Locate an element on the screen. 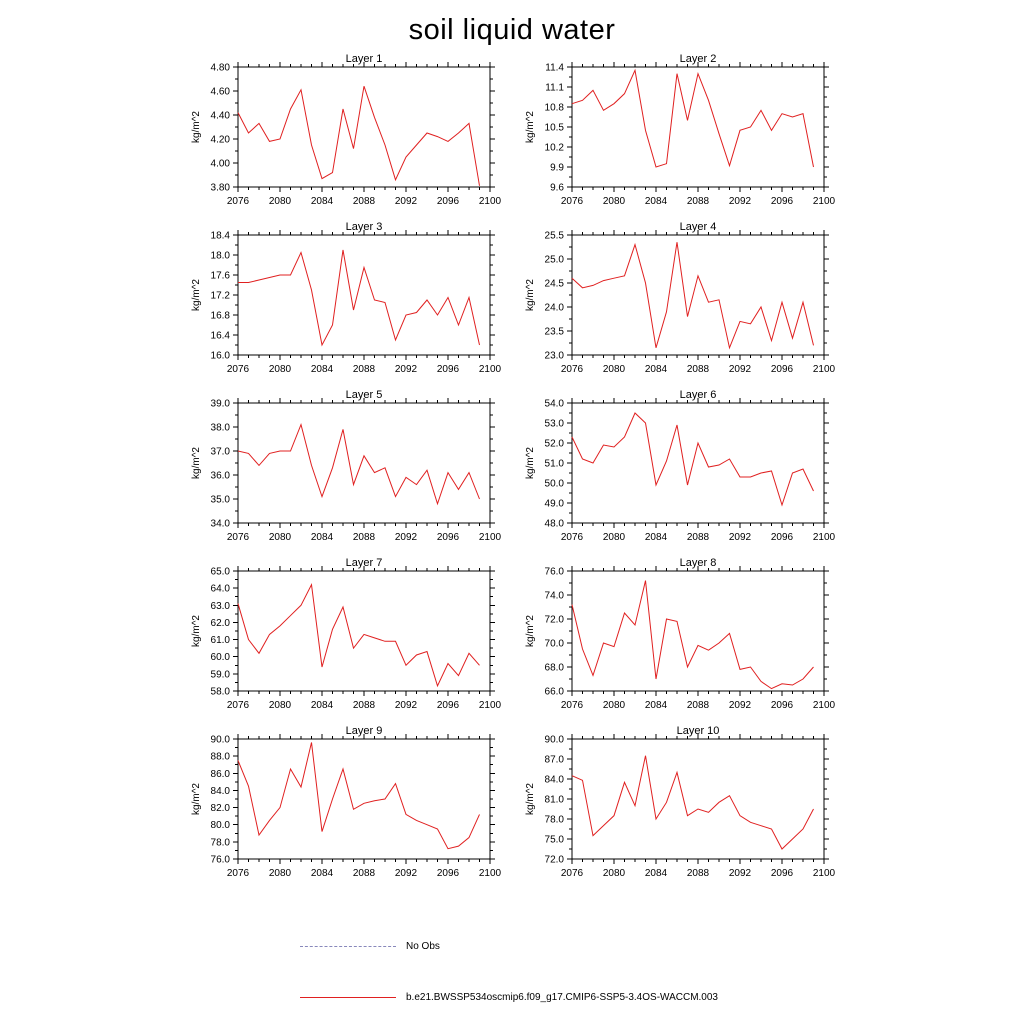 This screenshot has height=1024, width=1024. svg-text: 54.0 is located at coordinates (555, 404).